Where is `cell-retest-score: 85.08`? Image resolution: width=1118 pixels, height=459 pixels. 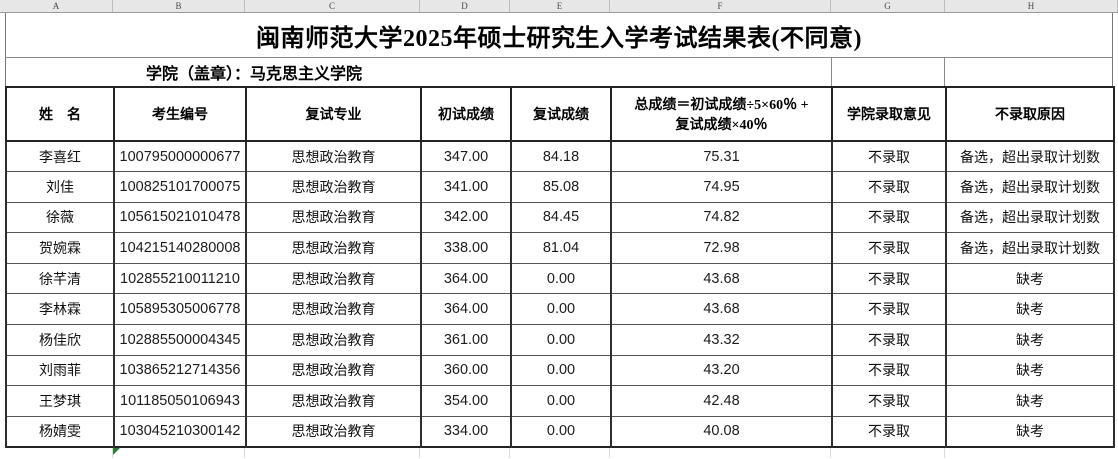
cell-retest-score: 85.08 is located at coordinates (561, 187).